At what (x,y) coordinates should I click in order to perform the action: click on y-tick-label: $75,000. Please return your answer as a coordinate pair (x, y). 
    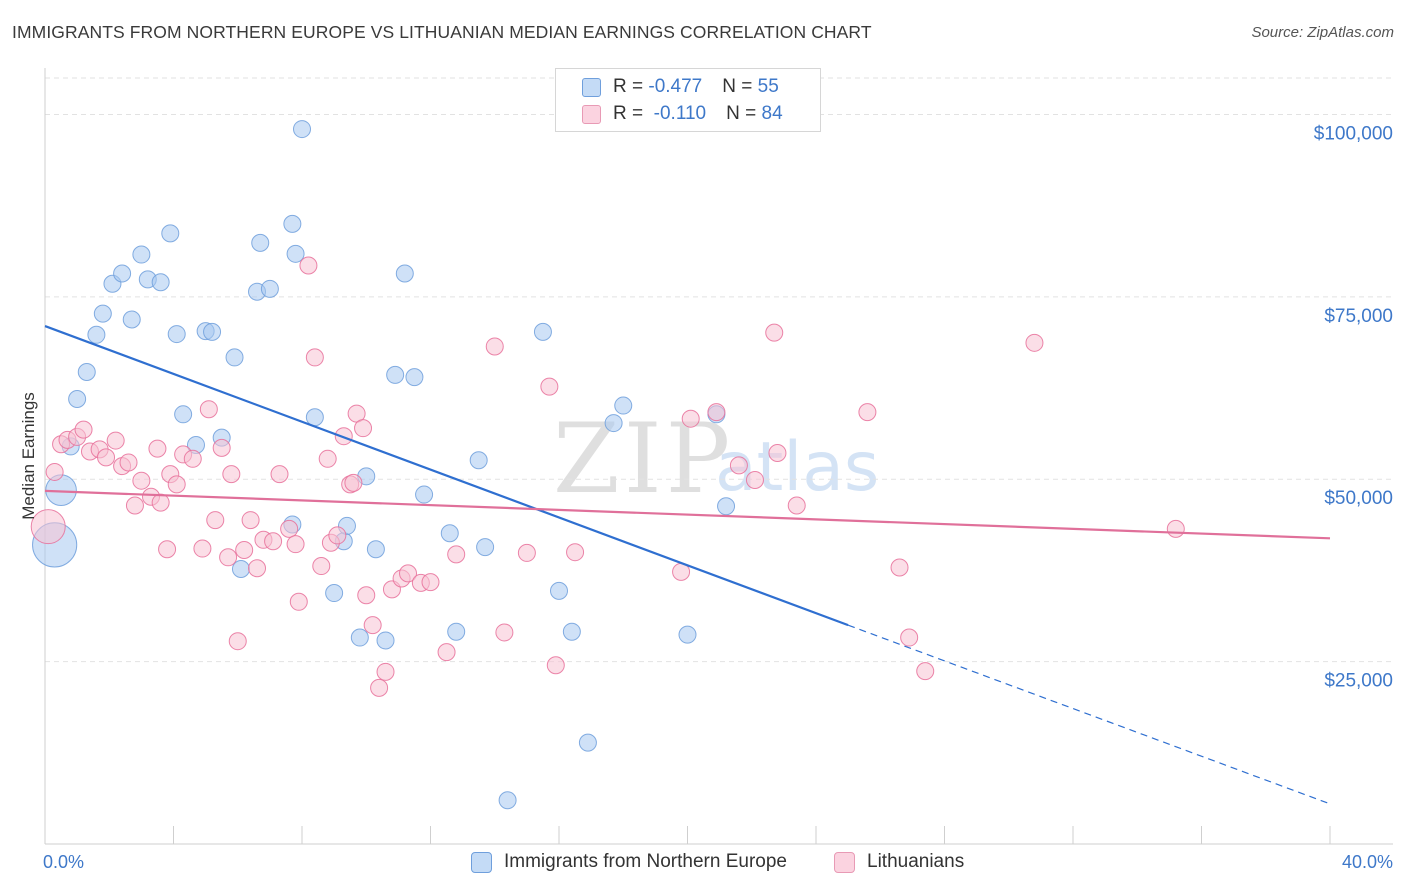
    Looking at the image, I should click on (1358, 316).